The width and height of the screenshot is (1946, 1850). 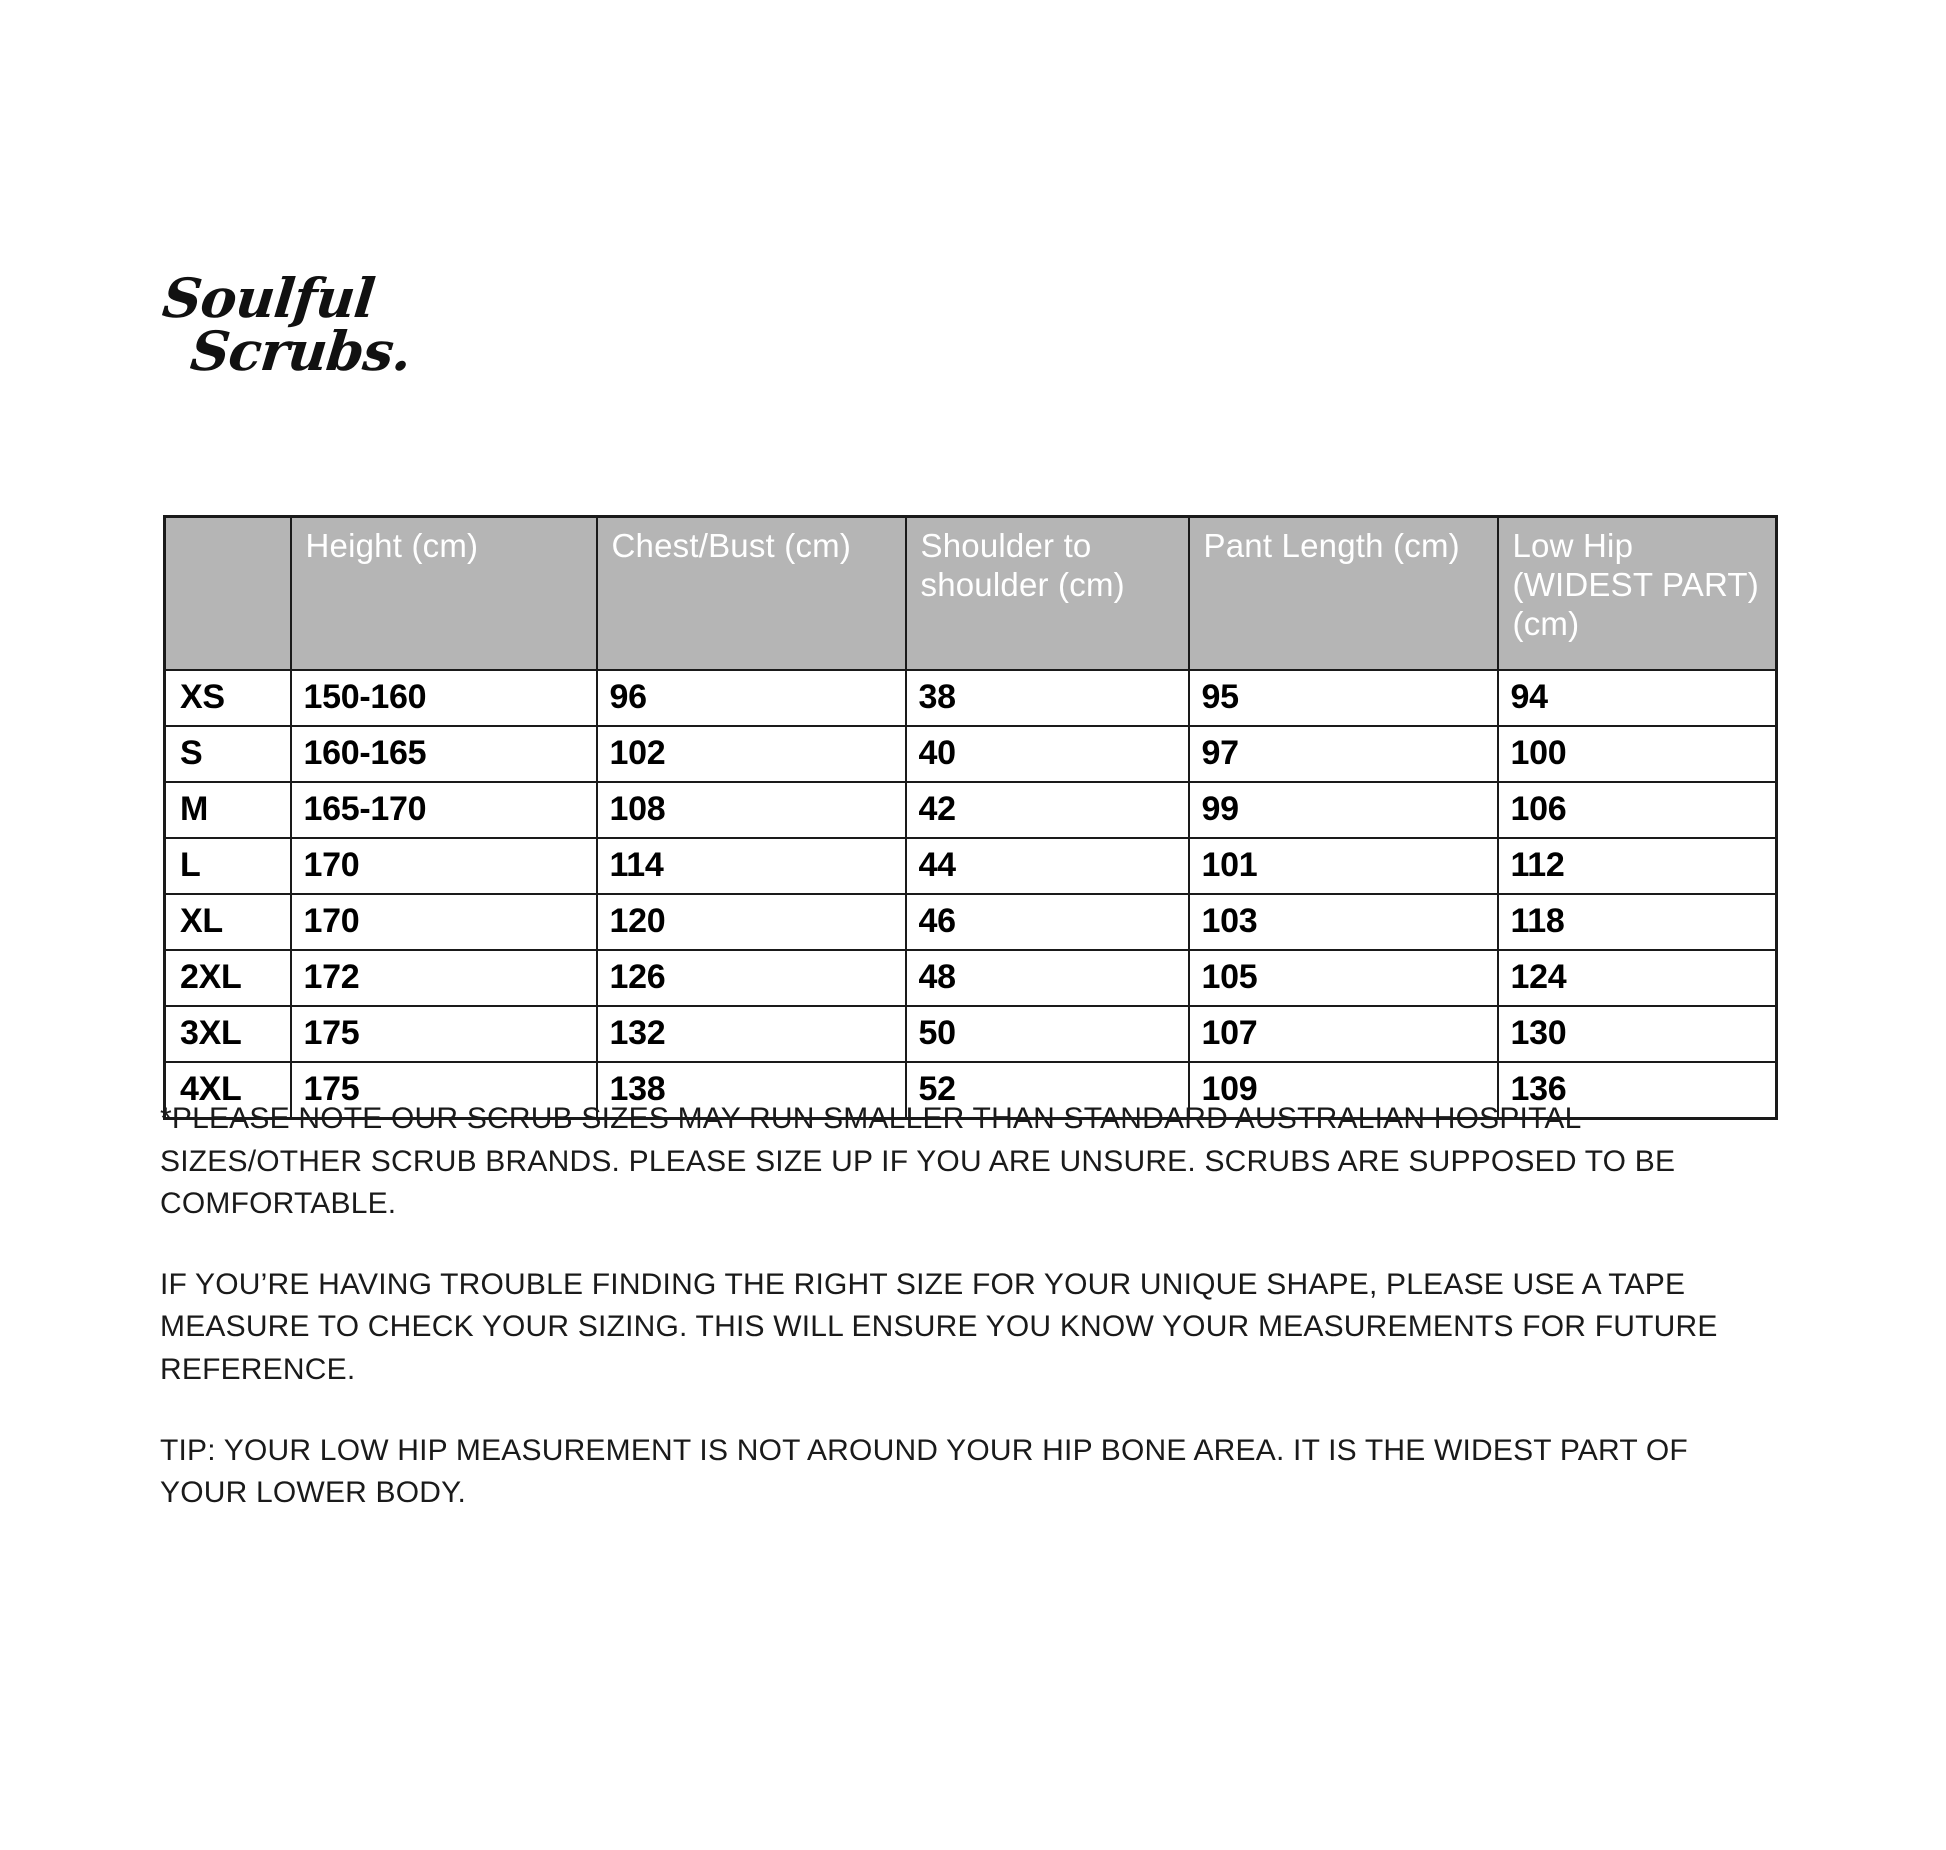 I want to click on cell-chest: 132, so click(x=751, y=1034).